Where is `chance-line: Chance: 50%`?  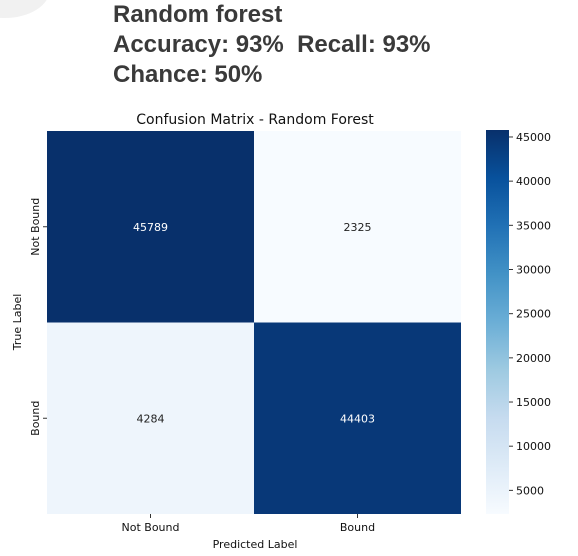
chance-line: Chance: 50% is located at coordinates (188, 74).